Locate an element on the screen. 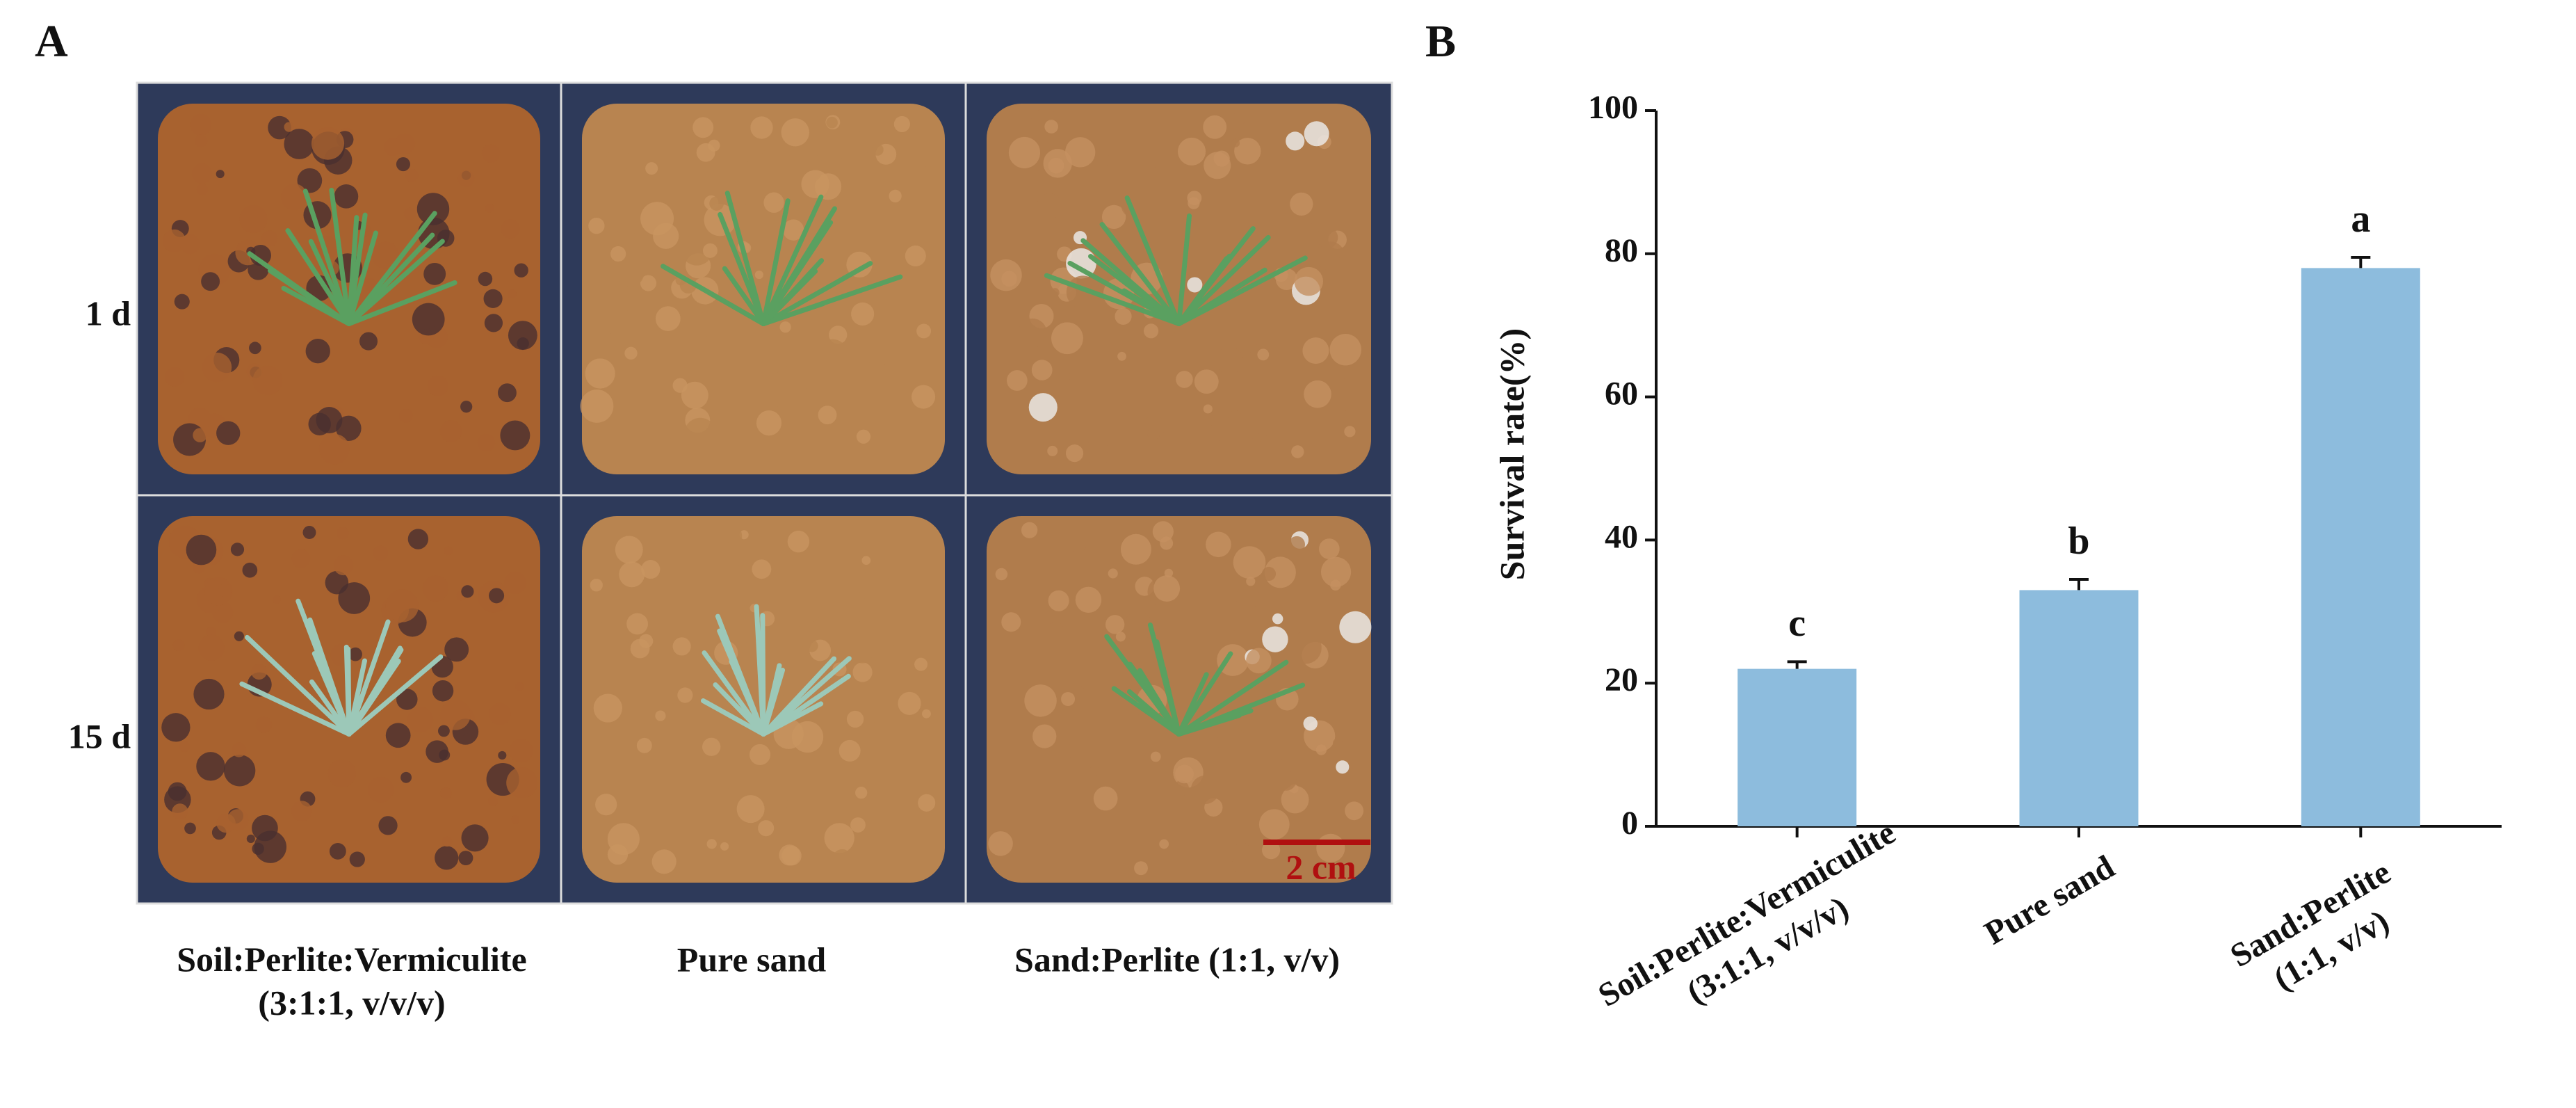 Image resolution: width=2576 pixels, height=1108 pixels. y-tick-label: 0 is located at coordinates (1629, 823).